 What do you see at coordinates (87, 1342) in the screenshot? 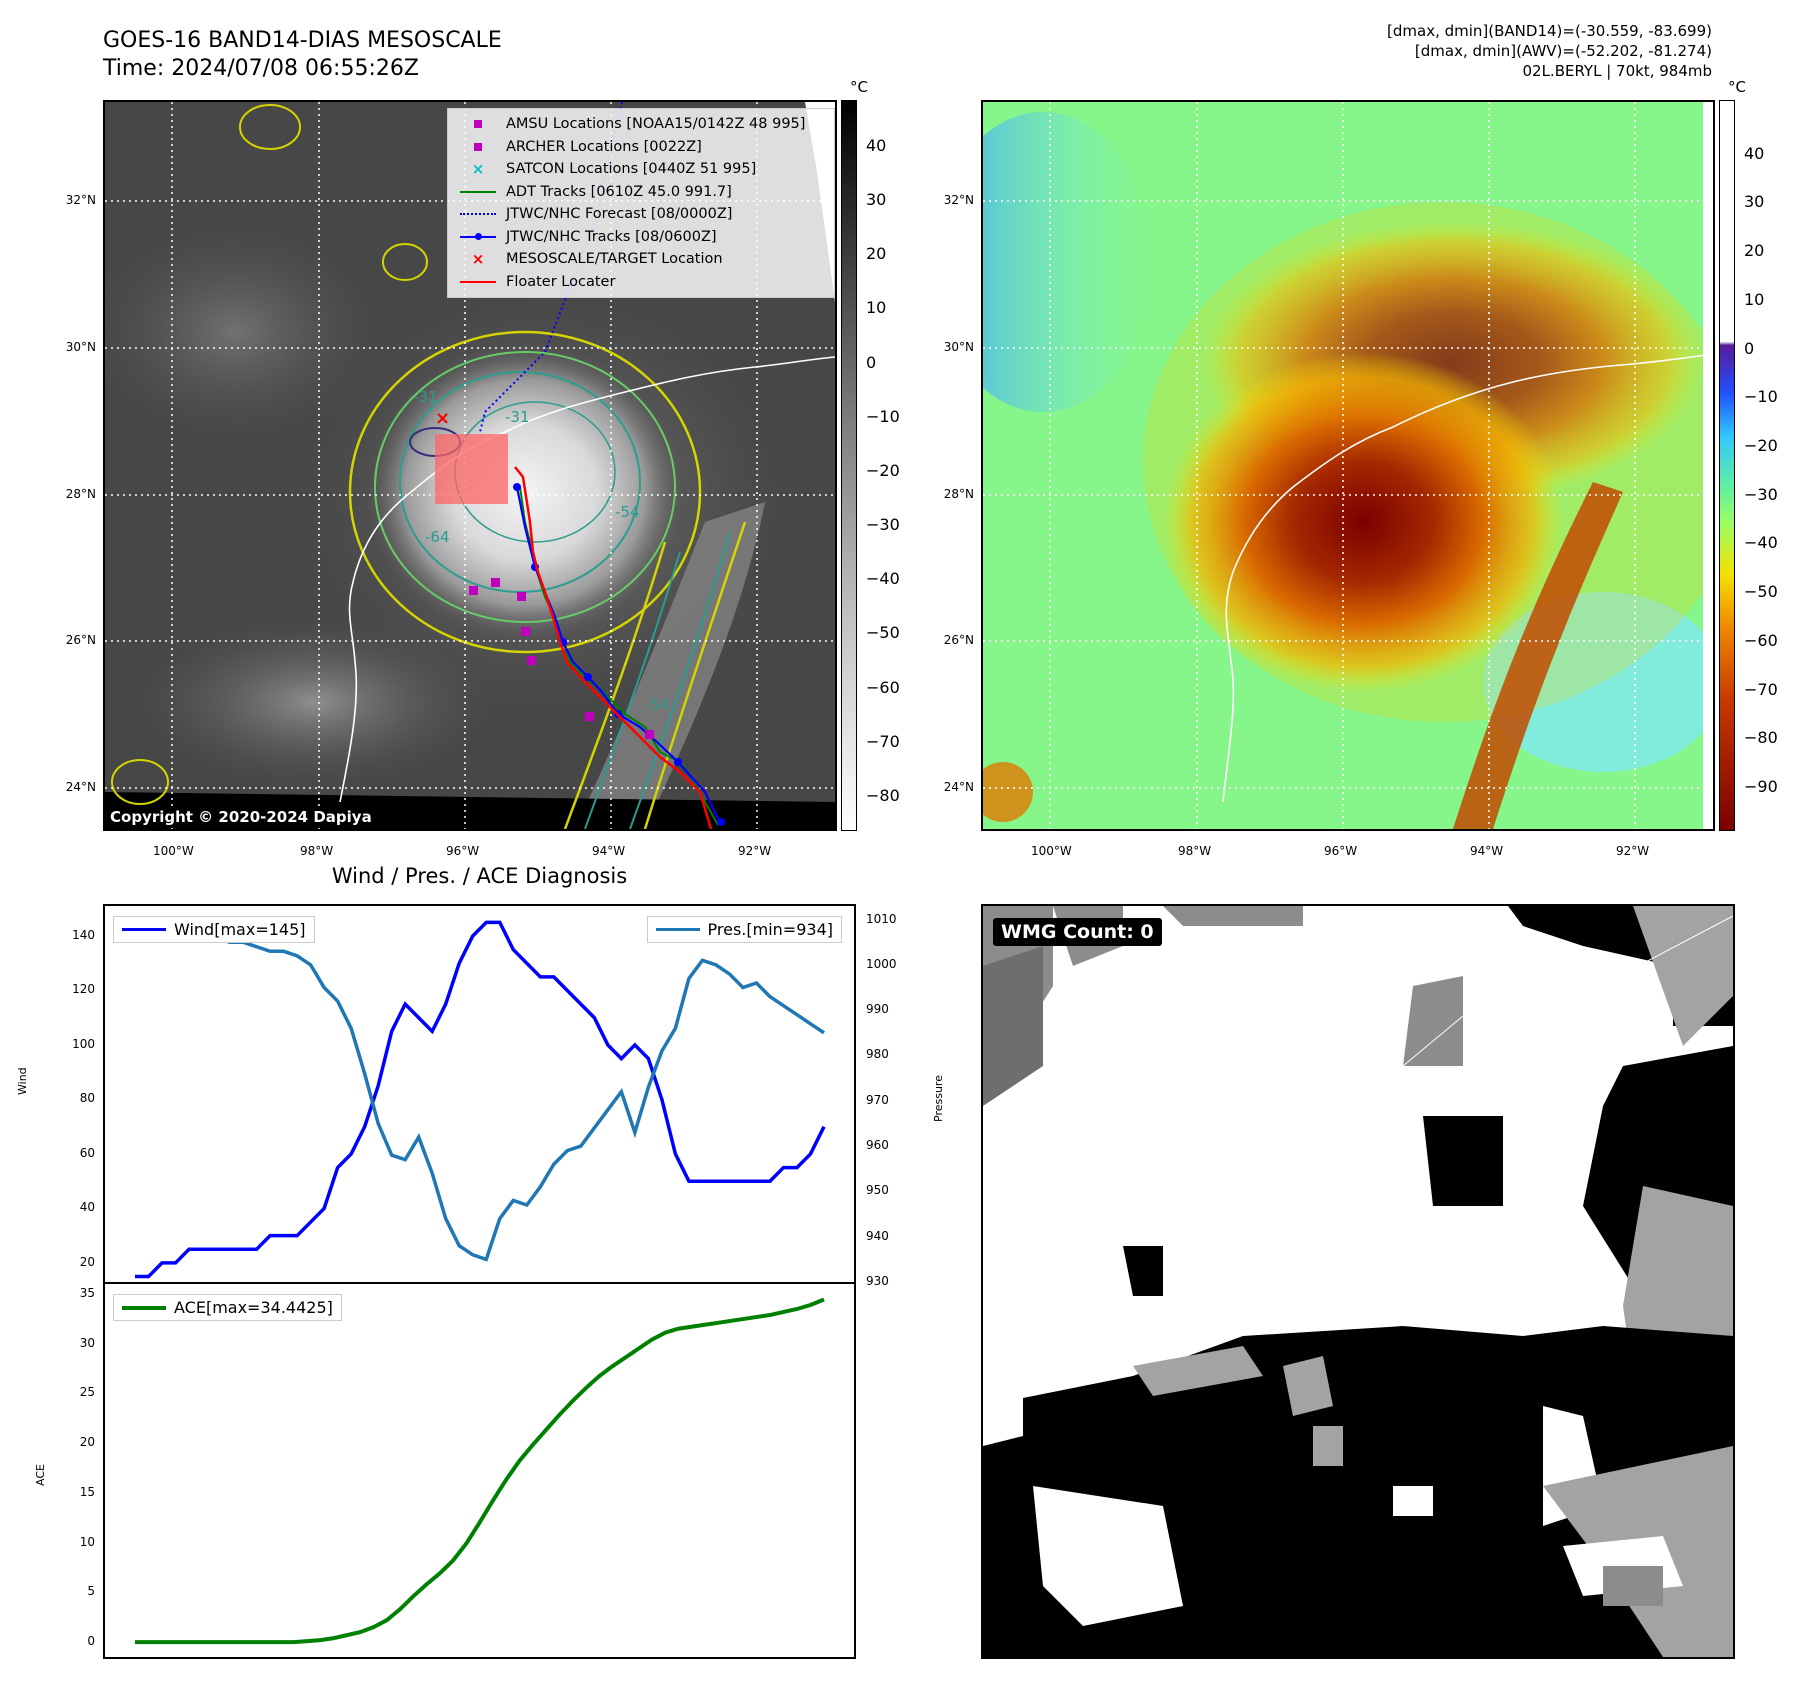
I see `ace-axis-tick: 30` at bounding box center [87, 1342].